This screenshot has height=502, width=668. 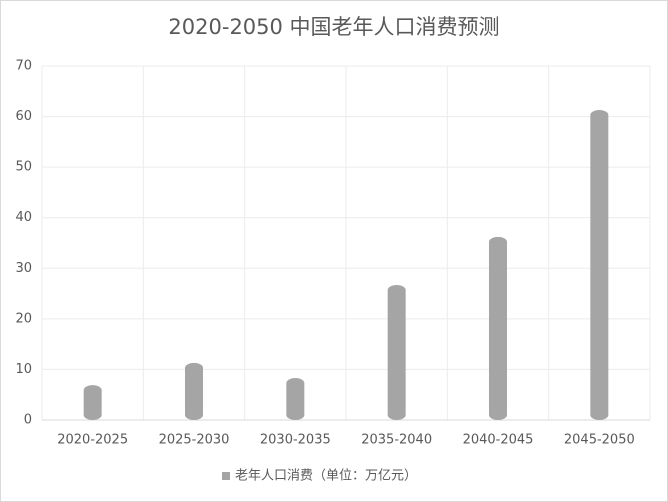 I want to click on y-tick-label: 60, so click(x=23, y=116).